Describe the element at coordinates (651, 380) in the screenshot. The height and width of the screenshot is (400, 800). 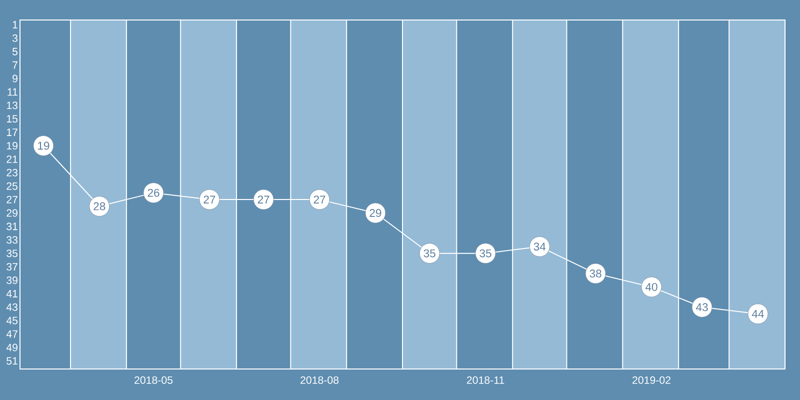
I see `x-tick-label: 2019-02` at that location.